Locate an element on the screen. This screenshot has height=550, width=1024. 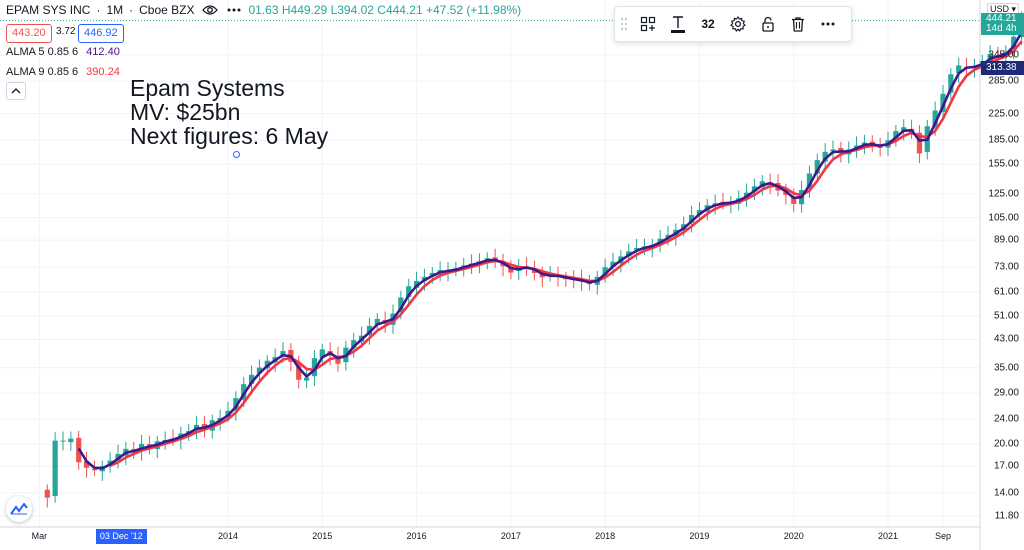
price-axis-label: 20.00 is located at coordinates (1006, 444).